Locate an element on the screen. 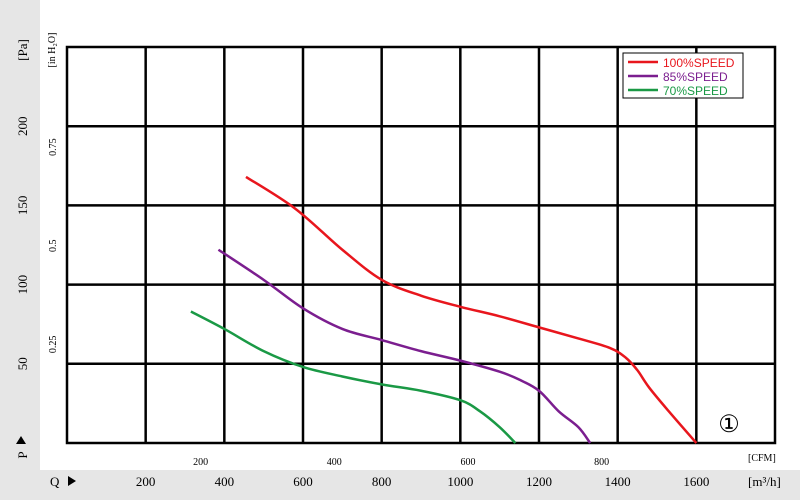 The width and height of the screenshot is (800, 500). x-axis-band is located at coordinates (400, 485).